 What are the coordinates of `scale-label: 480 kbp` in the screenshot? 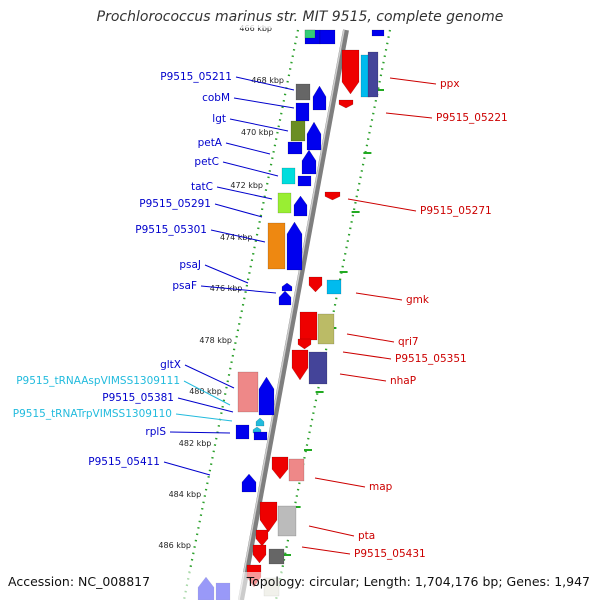 It's located at (205, 391).